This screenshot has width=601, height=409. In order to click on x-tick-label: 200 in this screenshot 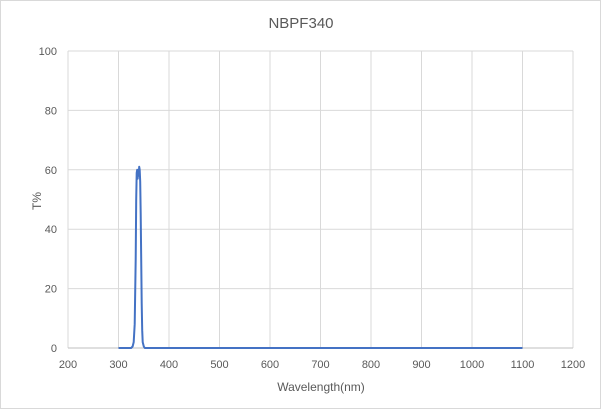, I will do `click(68, 365)`.